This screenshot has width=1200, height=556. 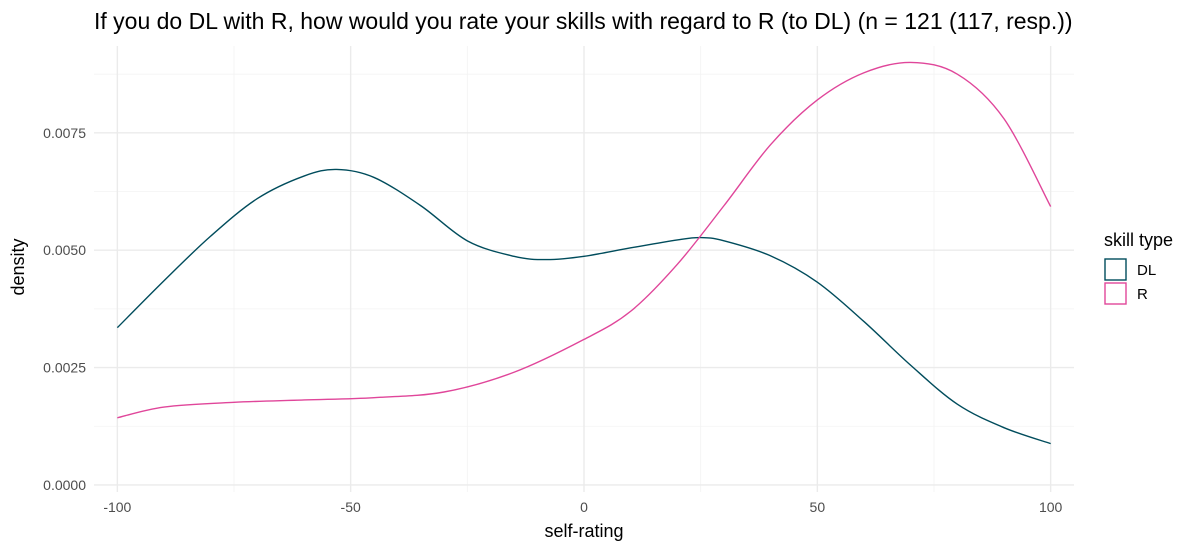 I want to click on legend-key-r, so click(x=1115, y=293).